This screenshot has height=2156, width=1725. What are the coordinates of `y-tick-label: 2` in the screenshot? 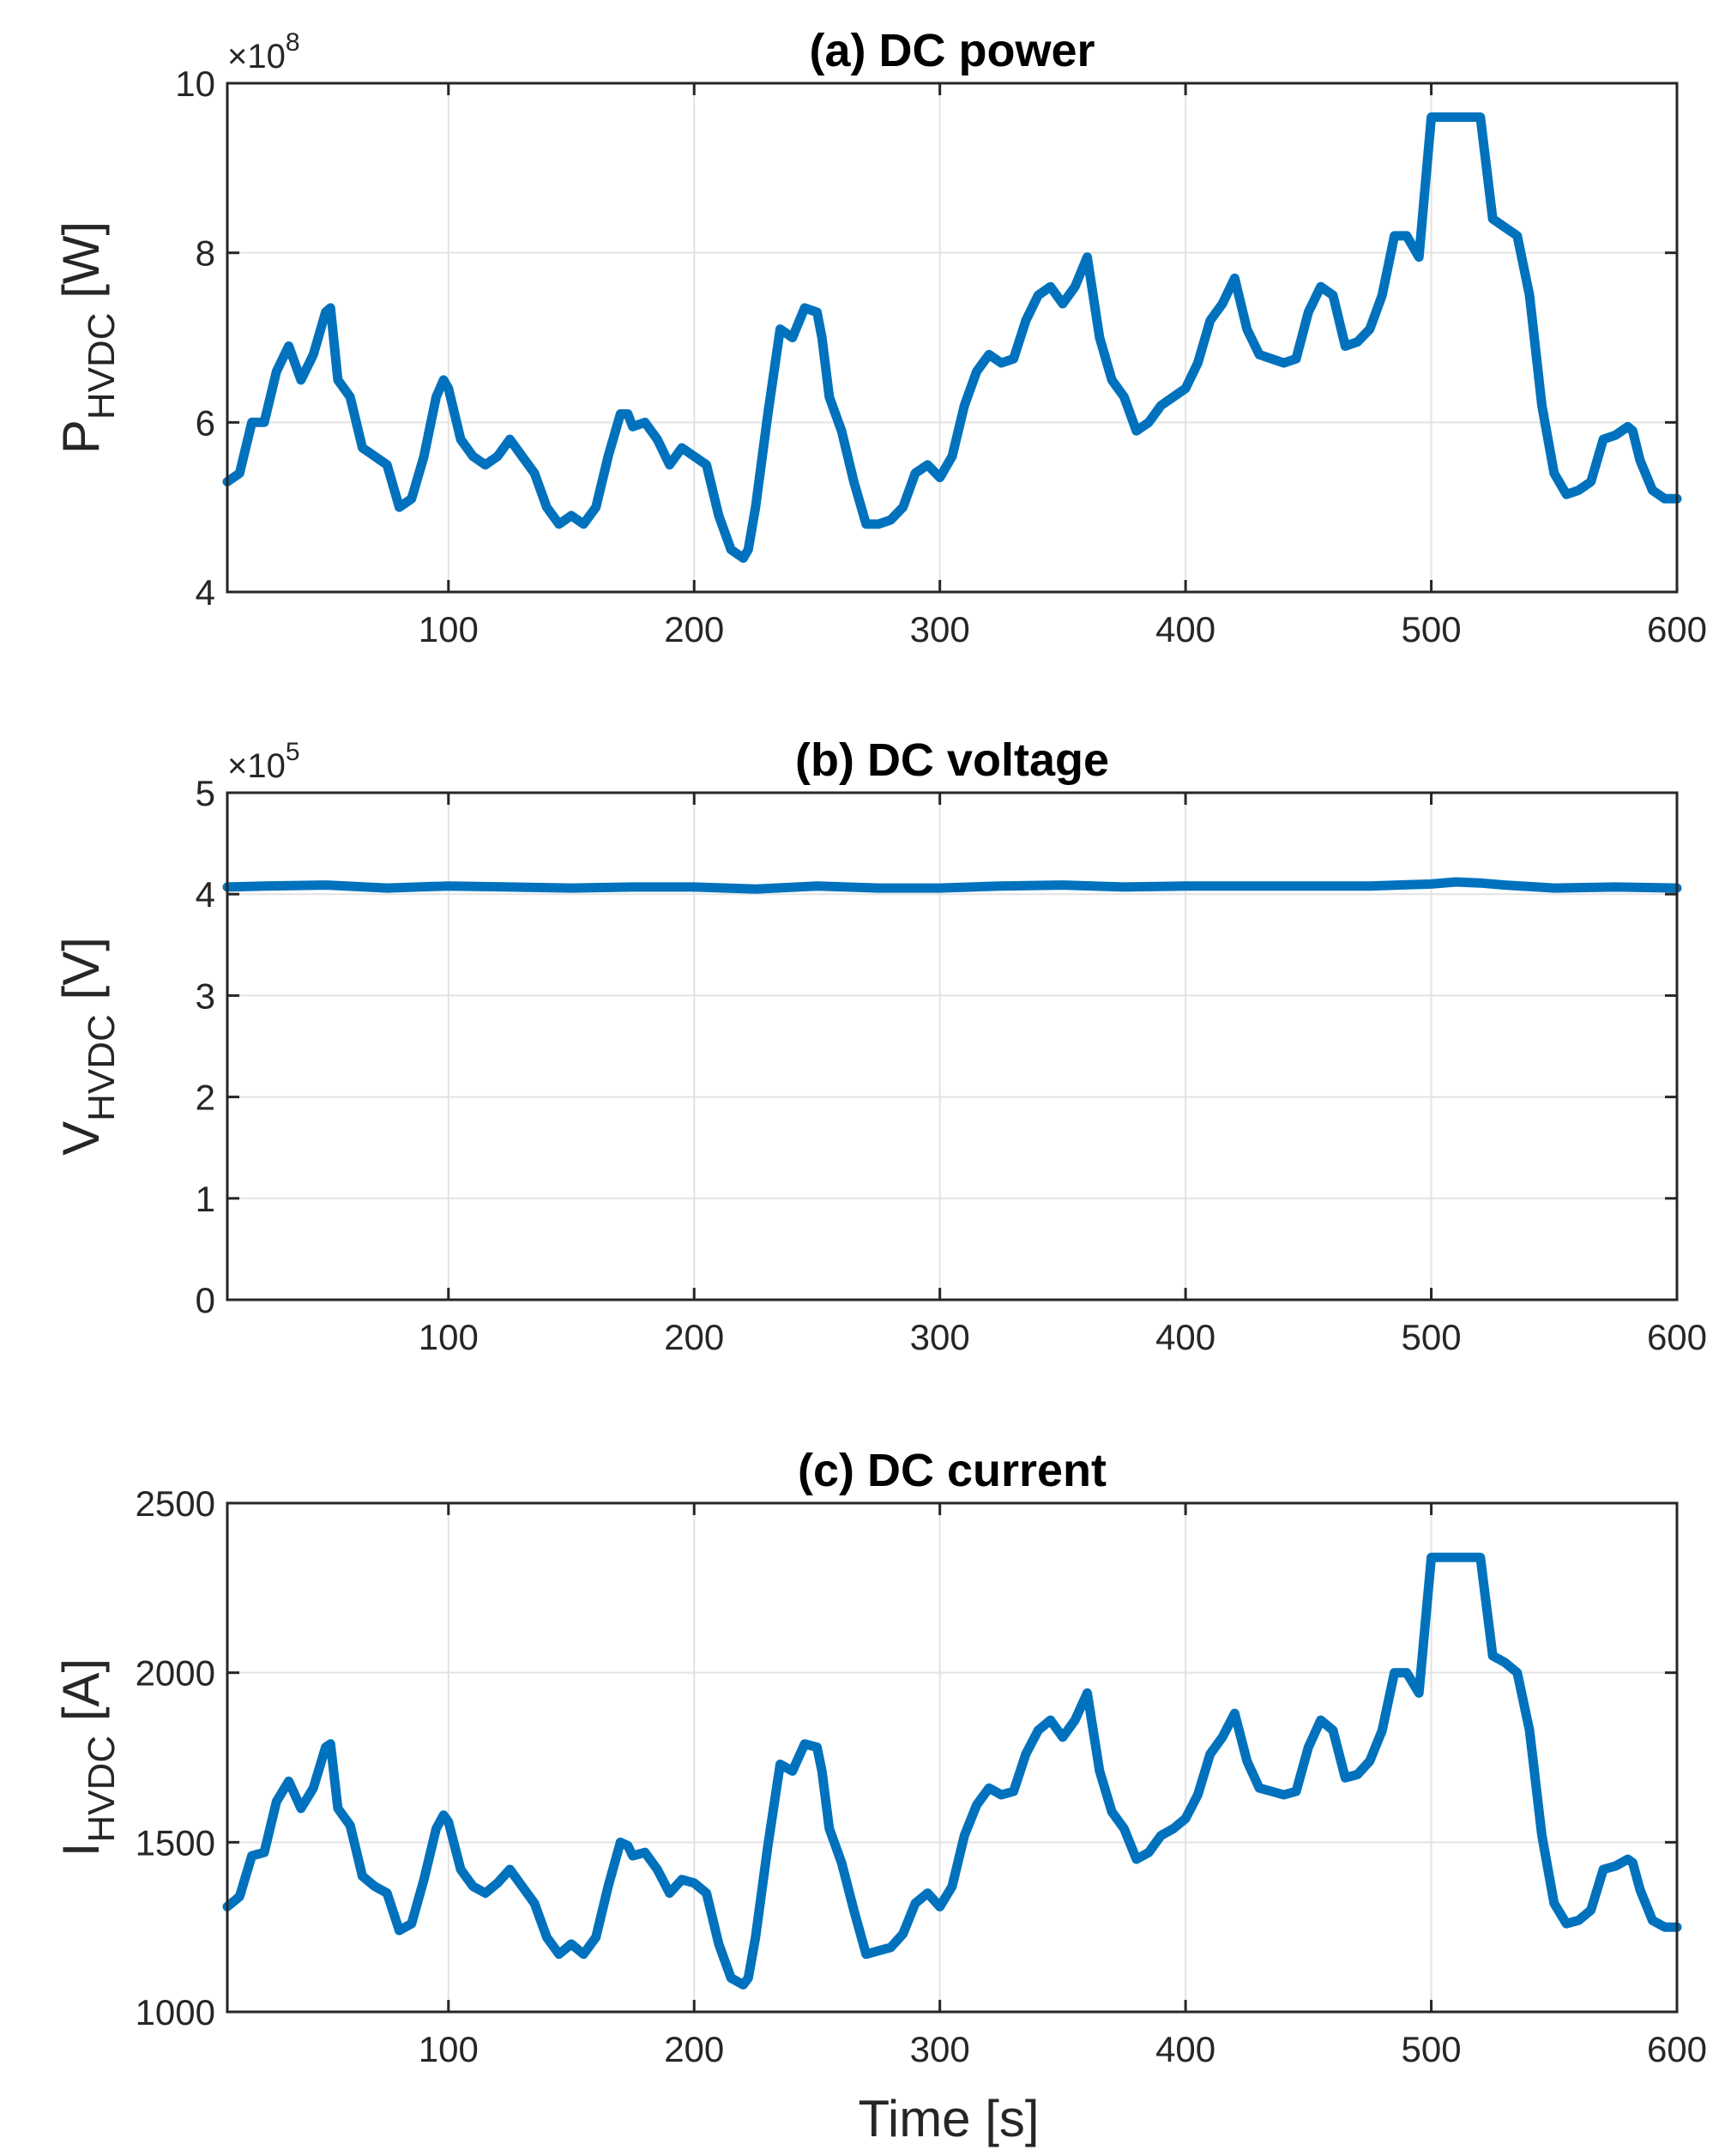 It's located at (205, 1098).